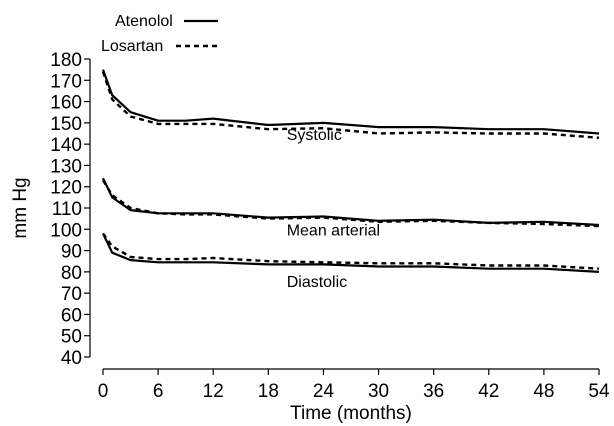  Describe the element at coordinates (317, 282) in the screenshot. I see `series-group-label: Diastolic` at that location.